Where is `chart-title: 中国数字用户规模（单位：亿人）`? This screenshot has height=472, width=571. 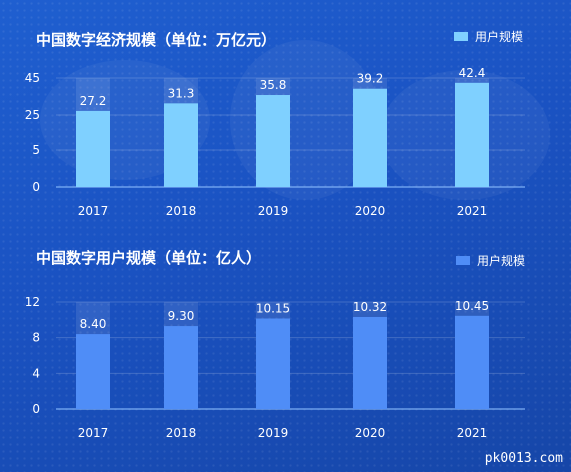 chart-title: 中国数字用户规模（单位：亿人） is located at coordinates (148, 258).